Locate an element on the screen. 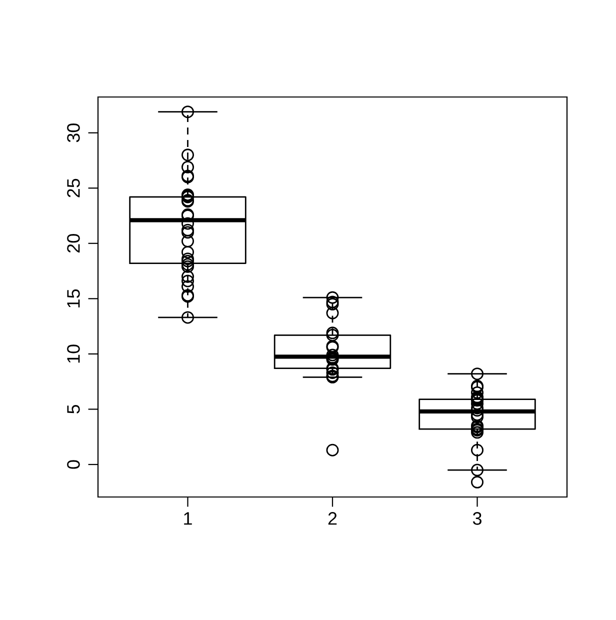 The height and width of the screenshot is (620, 616). y-tick-label: 25 is located at coordinates (73, 188).